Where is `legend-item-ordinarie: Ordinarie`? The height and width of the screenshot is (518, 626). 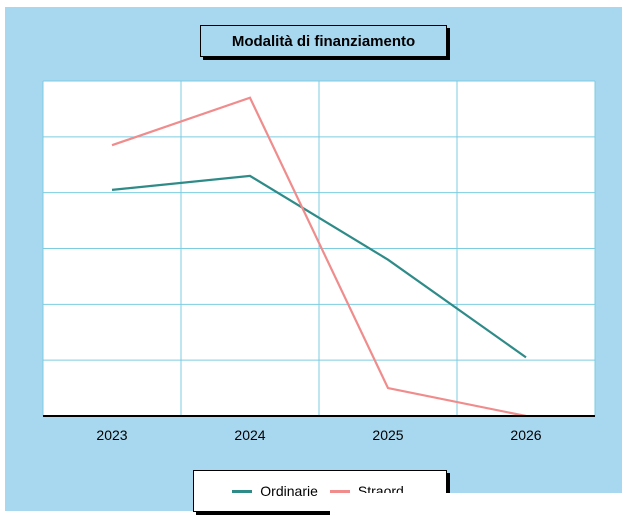
legend-item-ordinarie: Ordinarie is located at coordinates (275, 491).